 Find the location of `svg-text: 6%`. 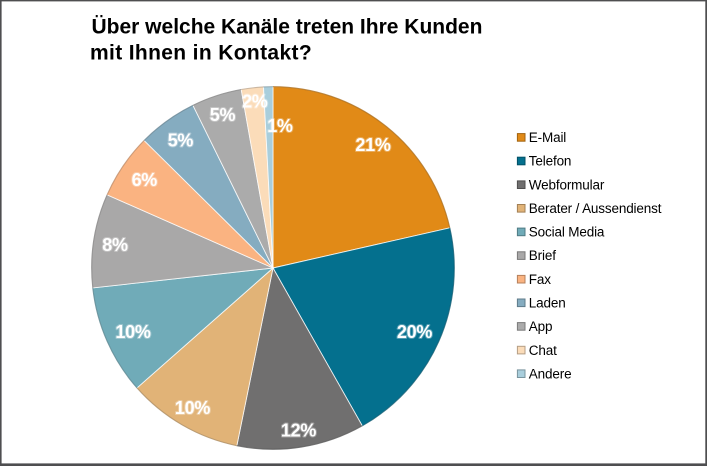

svg-text: 6% is located at coordinates (145, 180).